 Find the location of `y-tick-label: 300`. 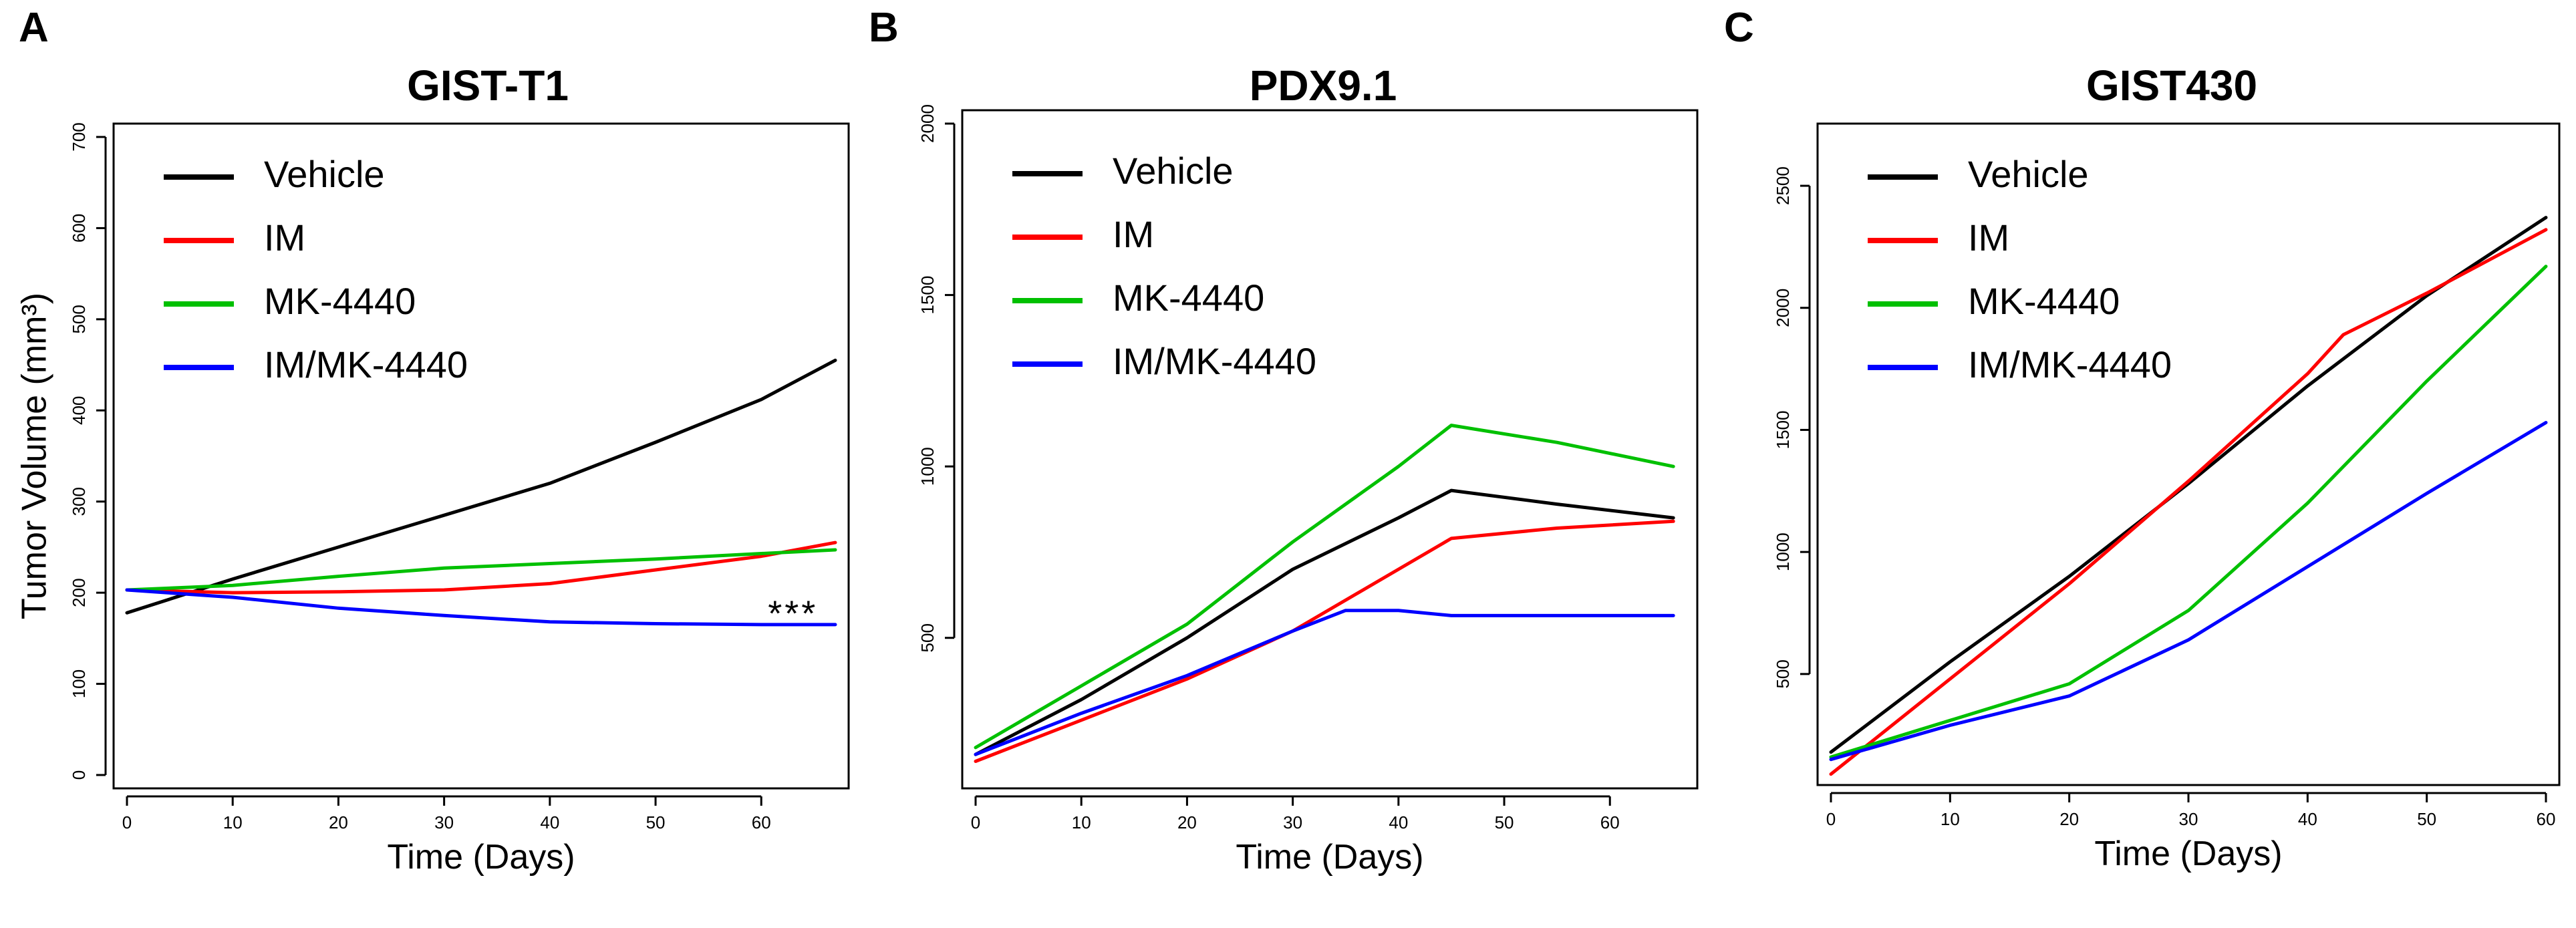

y-tick-label: 300 is located at coordinates (79, 501).